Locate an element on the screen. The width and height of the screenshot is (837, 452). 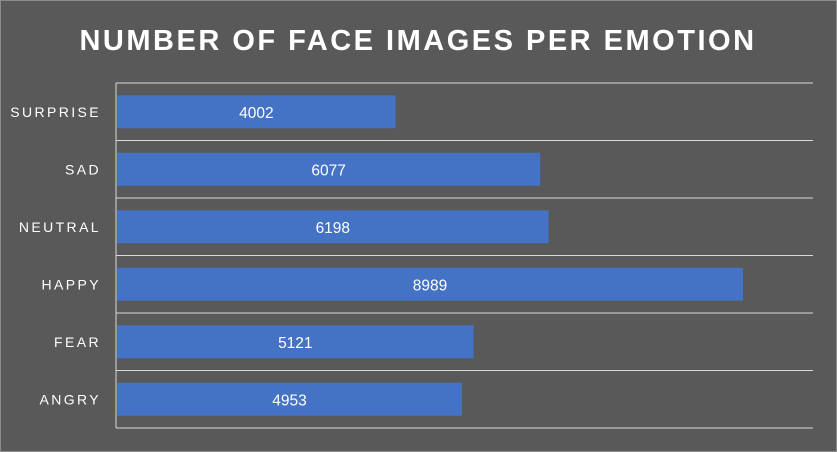
data-label: 8989 is located at coordinates (430, 285).